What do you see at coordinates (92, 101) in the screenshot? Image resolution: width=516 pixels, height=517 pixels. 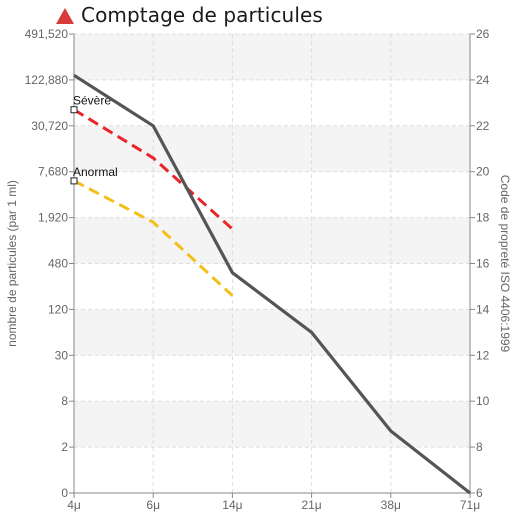 I see `threshold-label: Sévère` at bounding box center [92, 101].